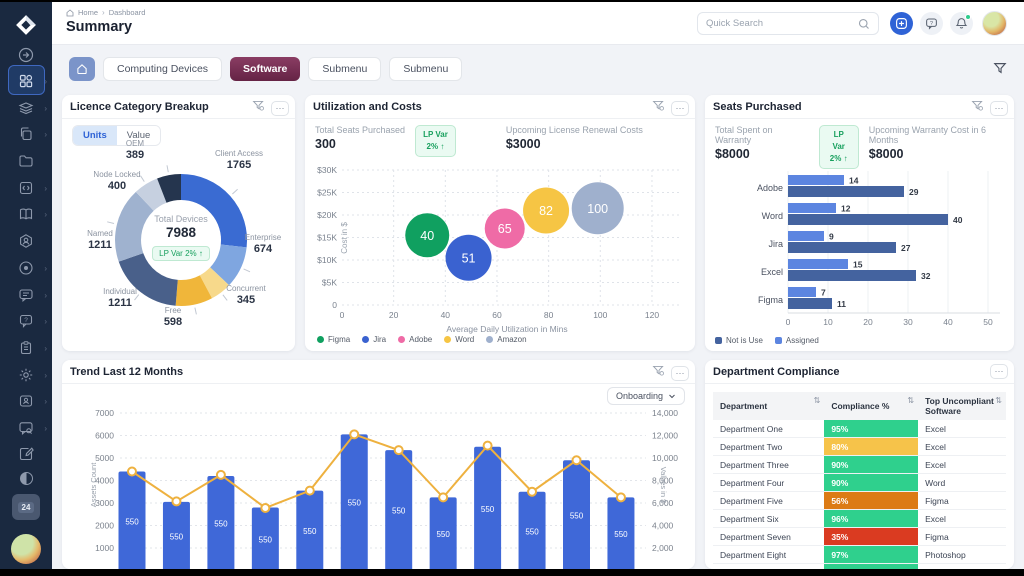 This screenshot has width=1024, height=576. Describe the element at coordinates (810, 303) in the screenshot. I see `bar-notinuse-figma` at that location.